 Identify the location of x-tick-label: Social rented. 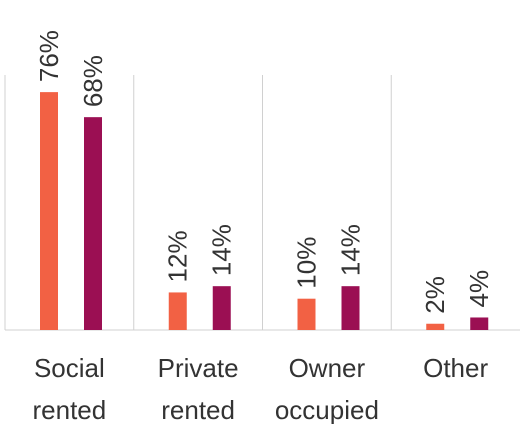
(70, 388).